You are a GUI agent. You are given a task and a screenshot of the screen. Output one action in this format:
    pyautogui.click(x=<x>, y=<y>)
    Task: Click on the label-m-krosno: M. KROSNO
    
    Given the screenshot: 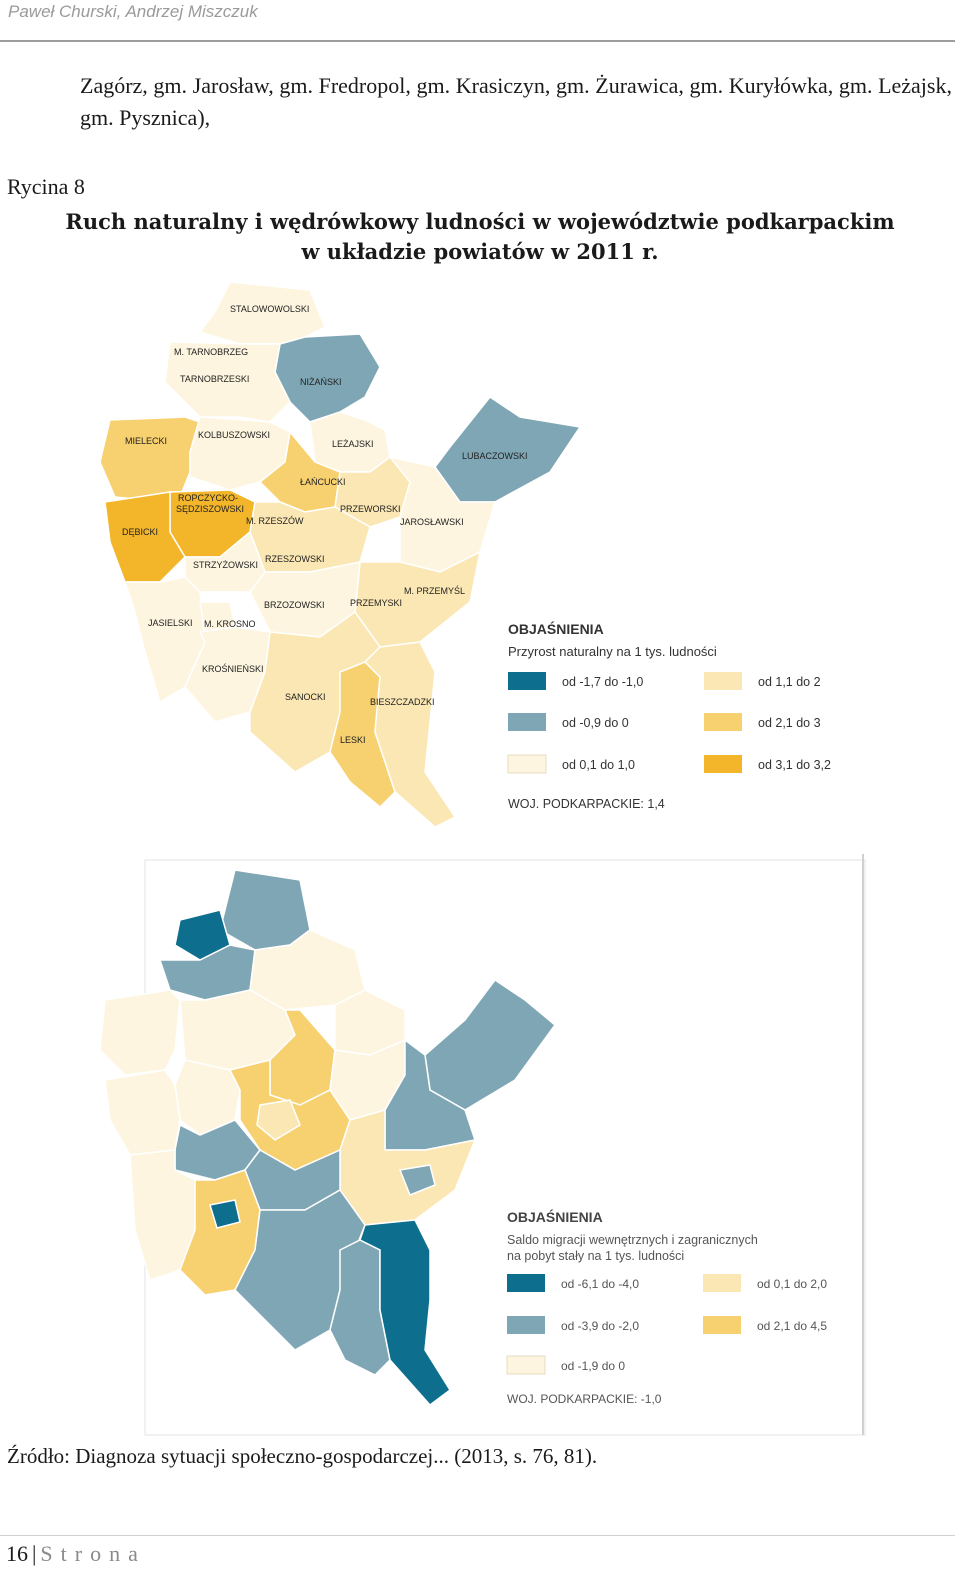 What is the action you would take?
    pyautogui.click(x=230, y=624)
    